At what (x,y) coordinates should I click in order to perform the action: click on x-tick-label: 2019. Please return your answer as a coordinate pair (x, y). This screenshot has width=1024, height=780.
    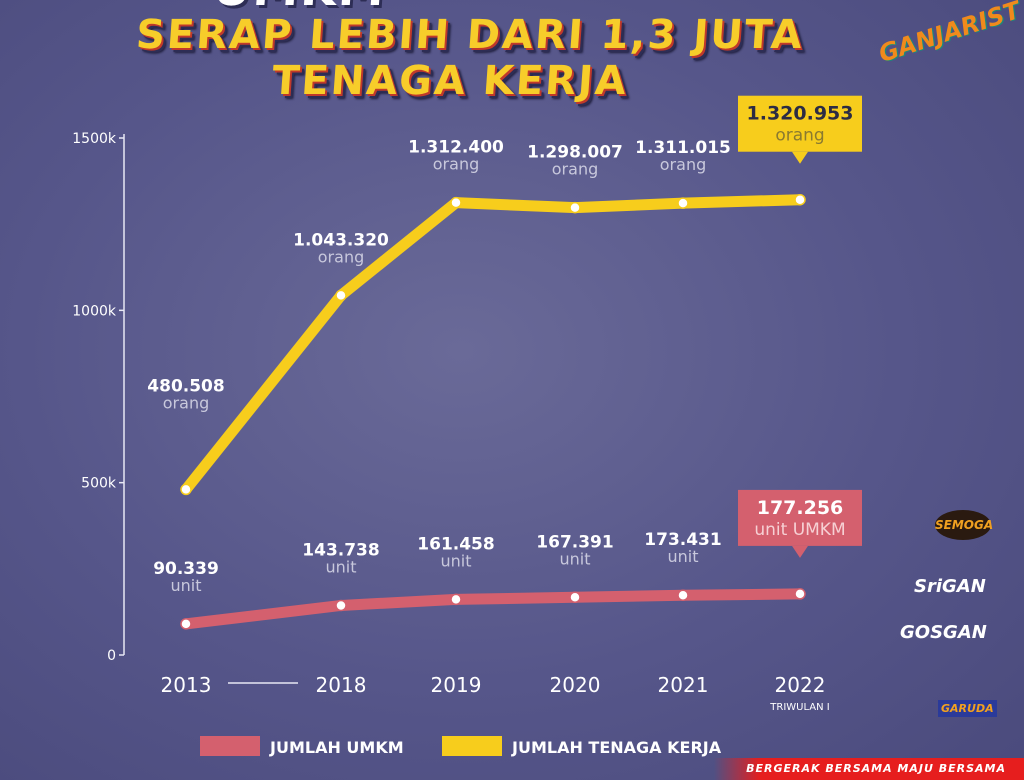
    Looking at the image, I should click on (456, 685).